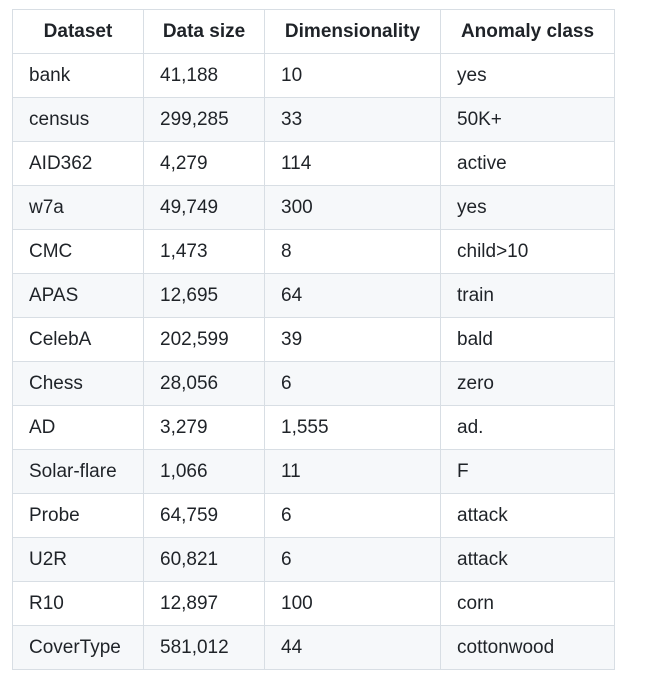 This screenshot has height=697, width=646. Describe the element at coordinates (352, 339) in the screenshot. I see `cell-dimensionality: 39` at that location.